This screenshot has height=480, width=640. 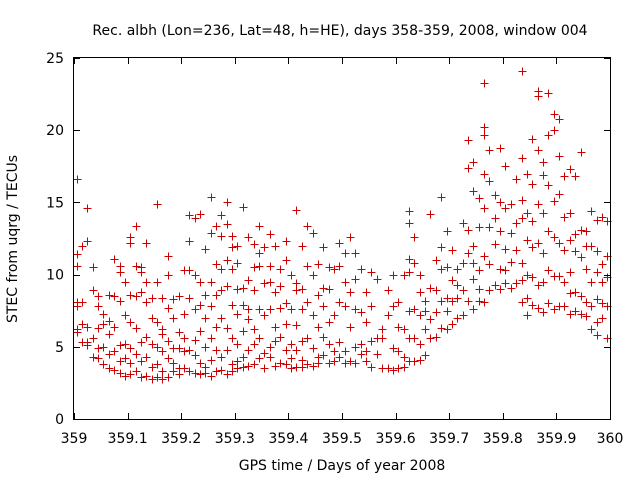 What do you see at coordinates (59, 420) in the screenshot?
I see `y-tick-label: 0` at bounding box center [59, 420].